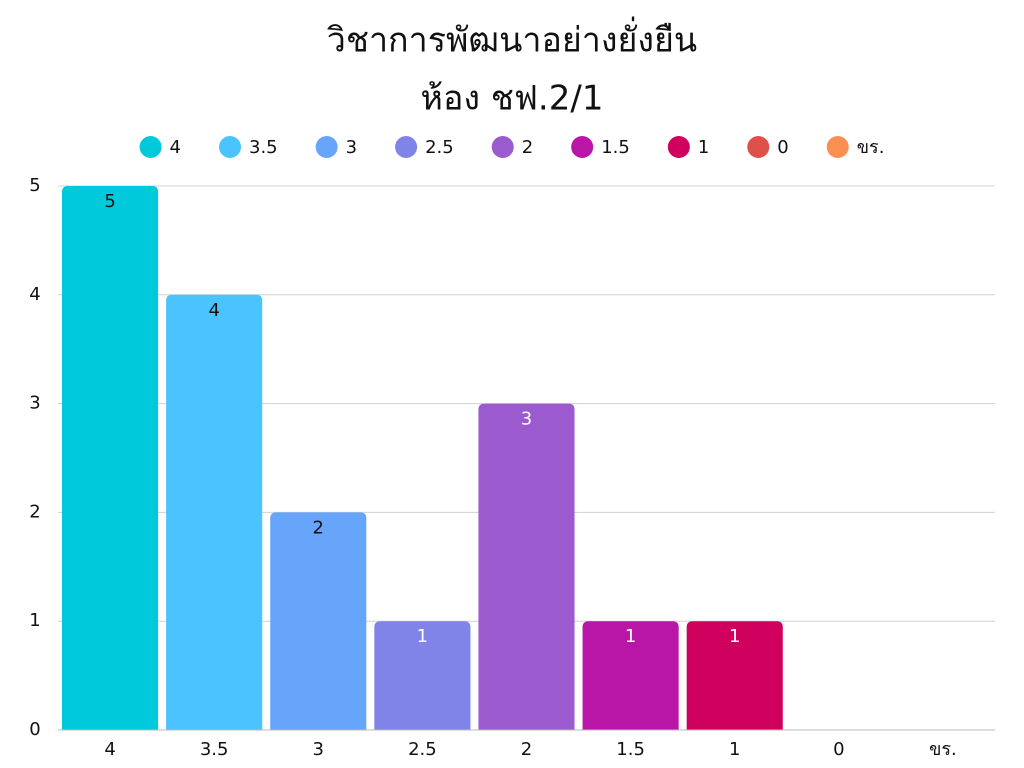 The height and width of the screenshot is (768, 1024). I want to click on x-tick-label: 1.5, so click(630, 749).